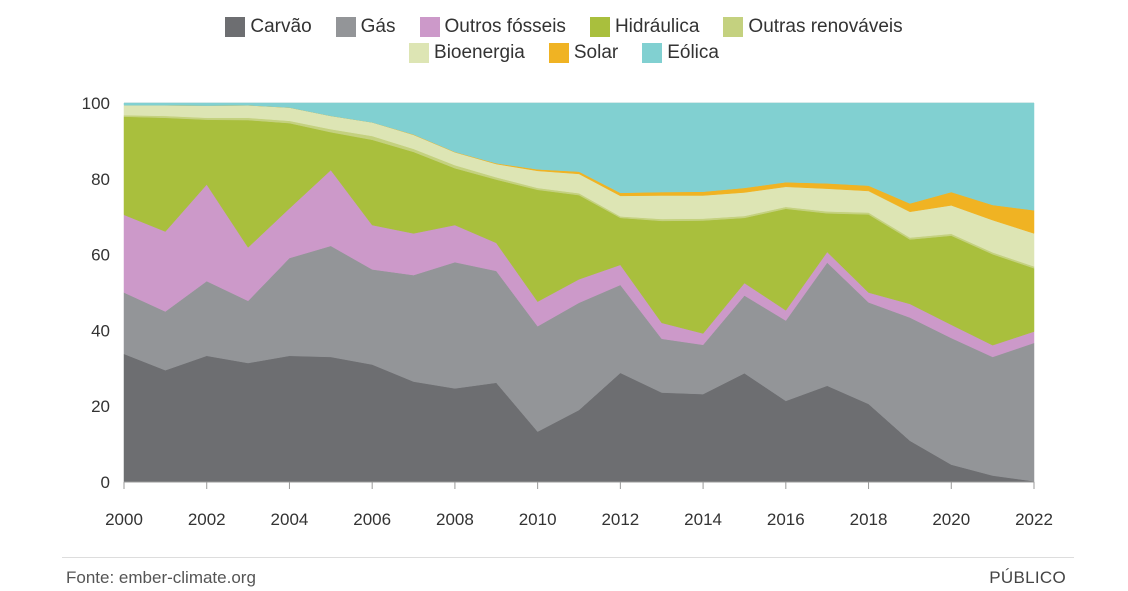 Image resolution: width=1128 pixels, height=591 pixels. What do you see at coordinates (786, 519) in the screenshot?
I see `x-tick-label: 2016` at bounding box center [786, 519].